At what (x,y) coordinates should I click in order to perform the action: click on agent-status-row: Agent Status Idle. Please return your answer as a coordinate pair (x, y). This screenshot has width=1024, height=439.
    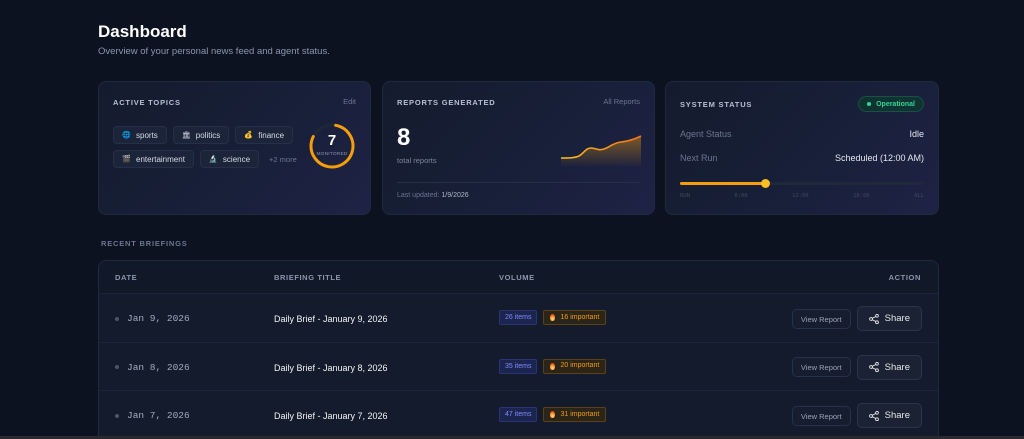
    Looking at the image, I should click on (802, 134).